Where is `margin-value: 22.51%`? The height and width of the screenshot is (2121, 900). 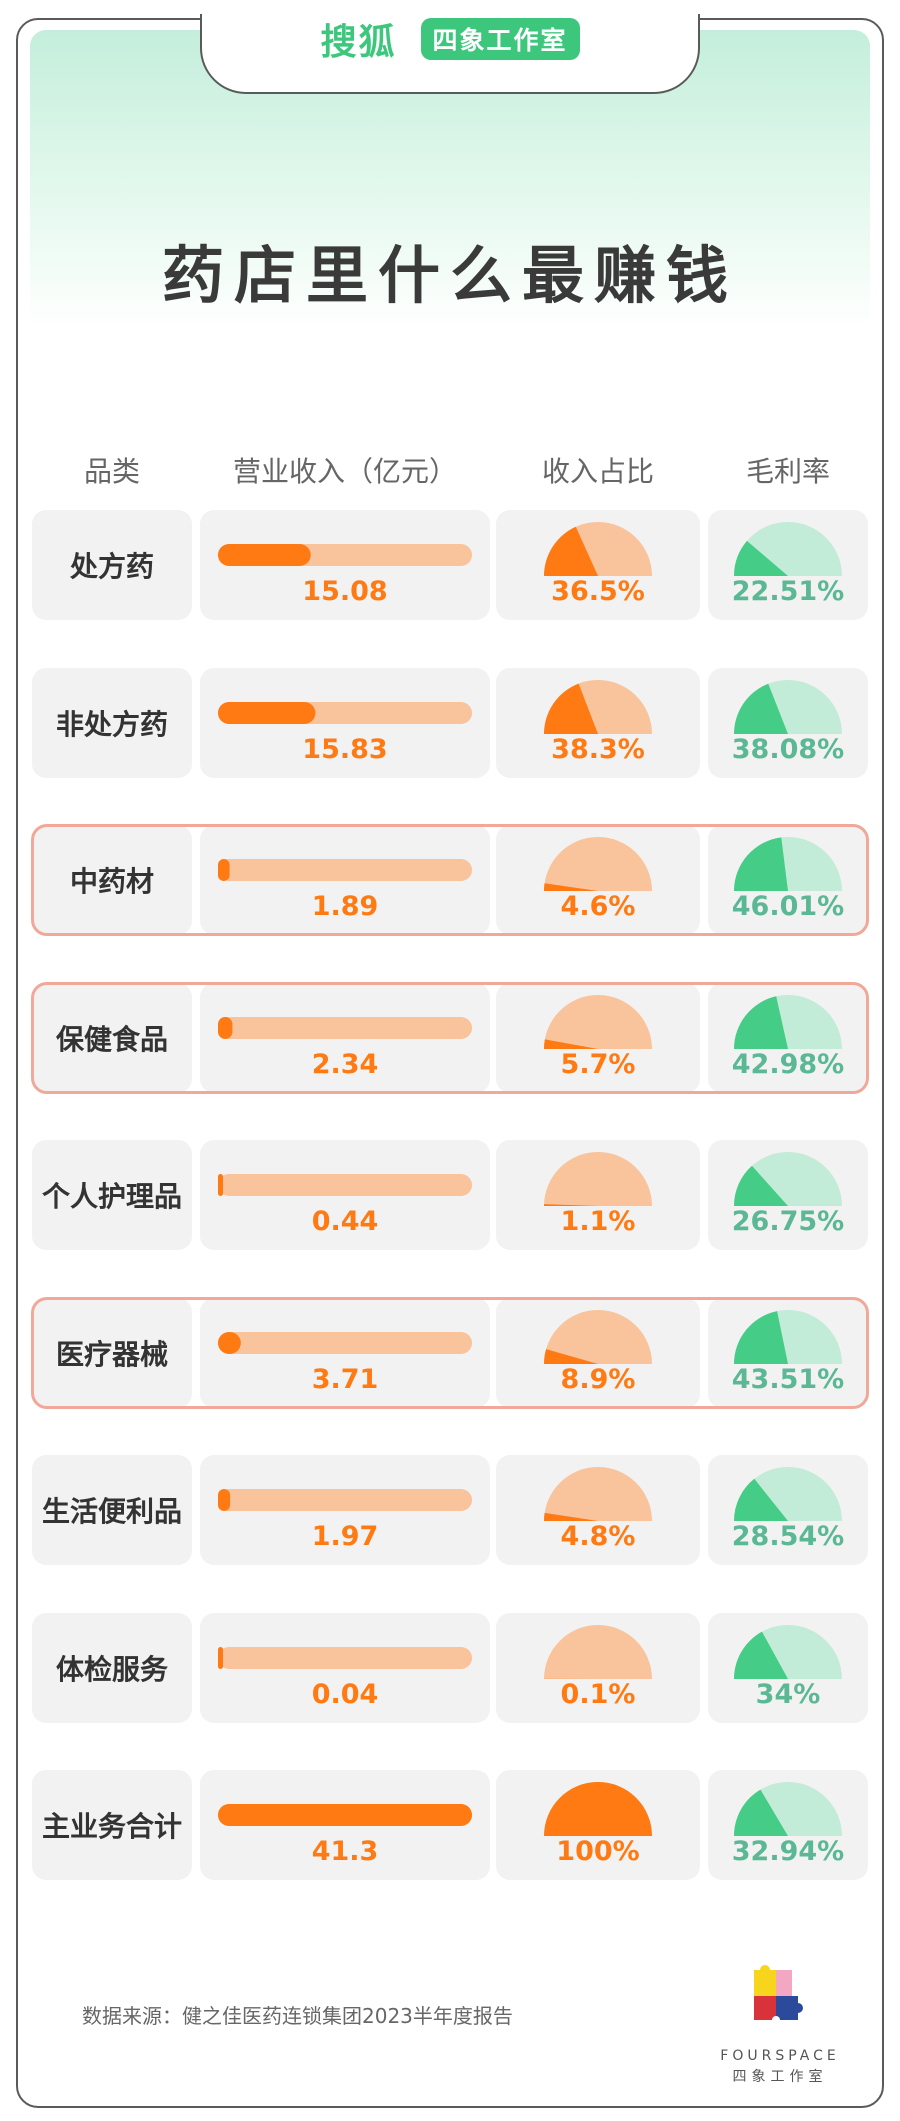 margin-value: 22.51% is located at coordinates (788, 591).